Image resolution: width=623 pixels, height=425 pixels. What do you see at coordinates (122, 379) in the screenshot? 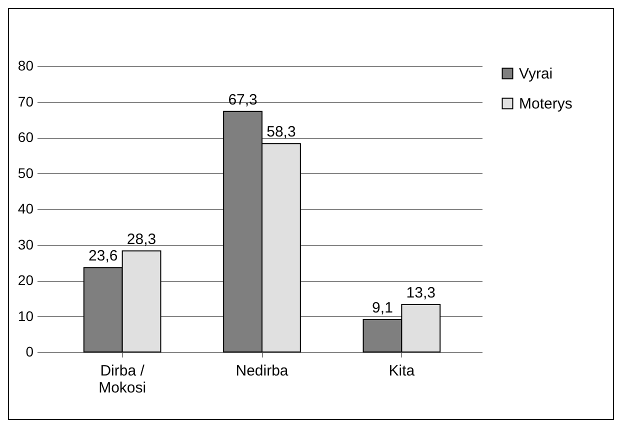
I see `x-tick-label: Dirba / Mokosi` at bounding box center [122, 379].